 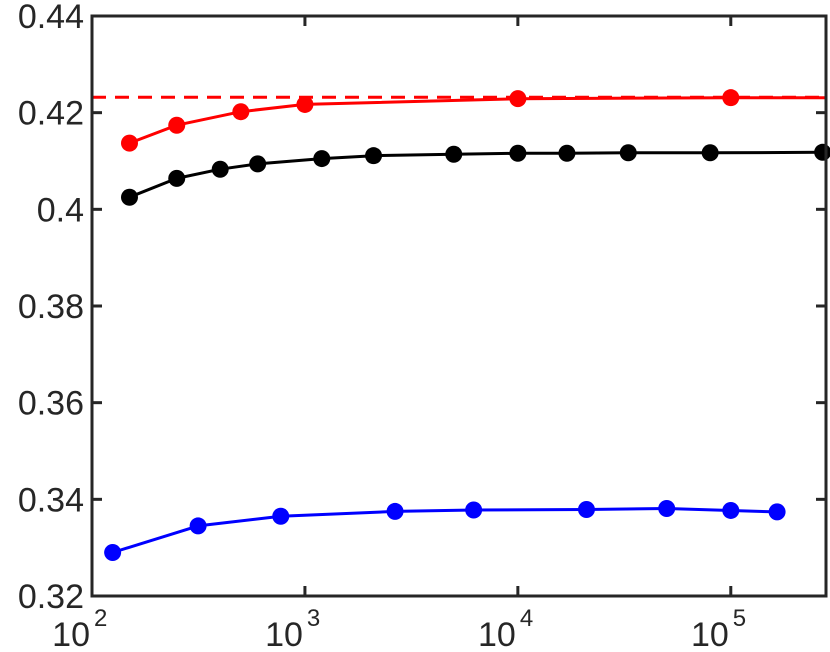 I want to click on y-tick-label: 0.42, so click(x=51, y=114).